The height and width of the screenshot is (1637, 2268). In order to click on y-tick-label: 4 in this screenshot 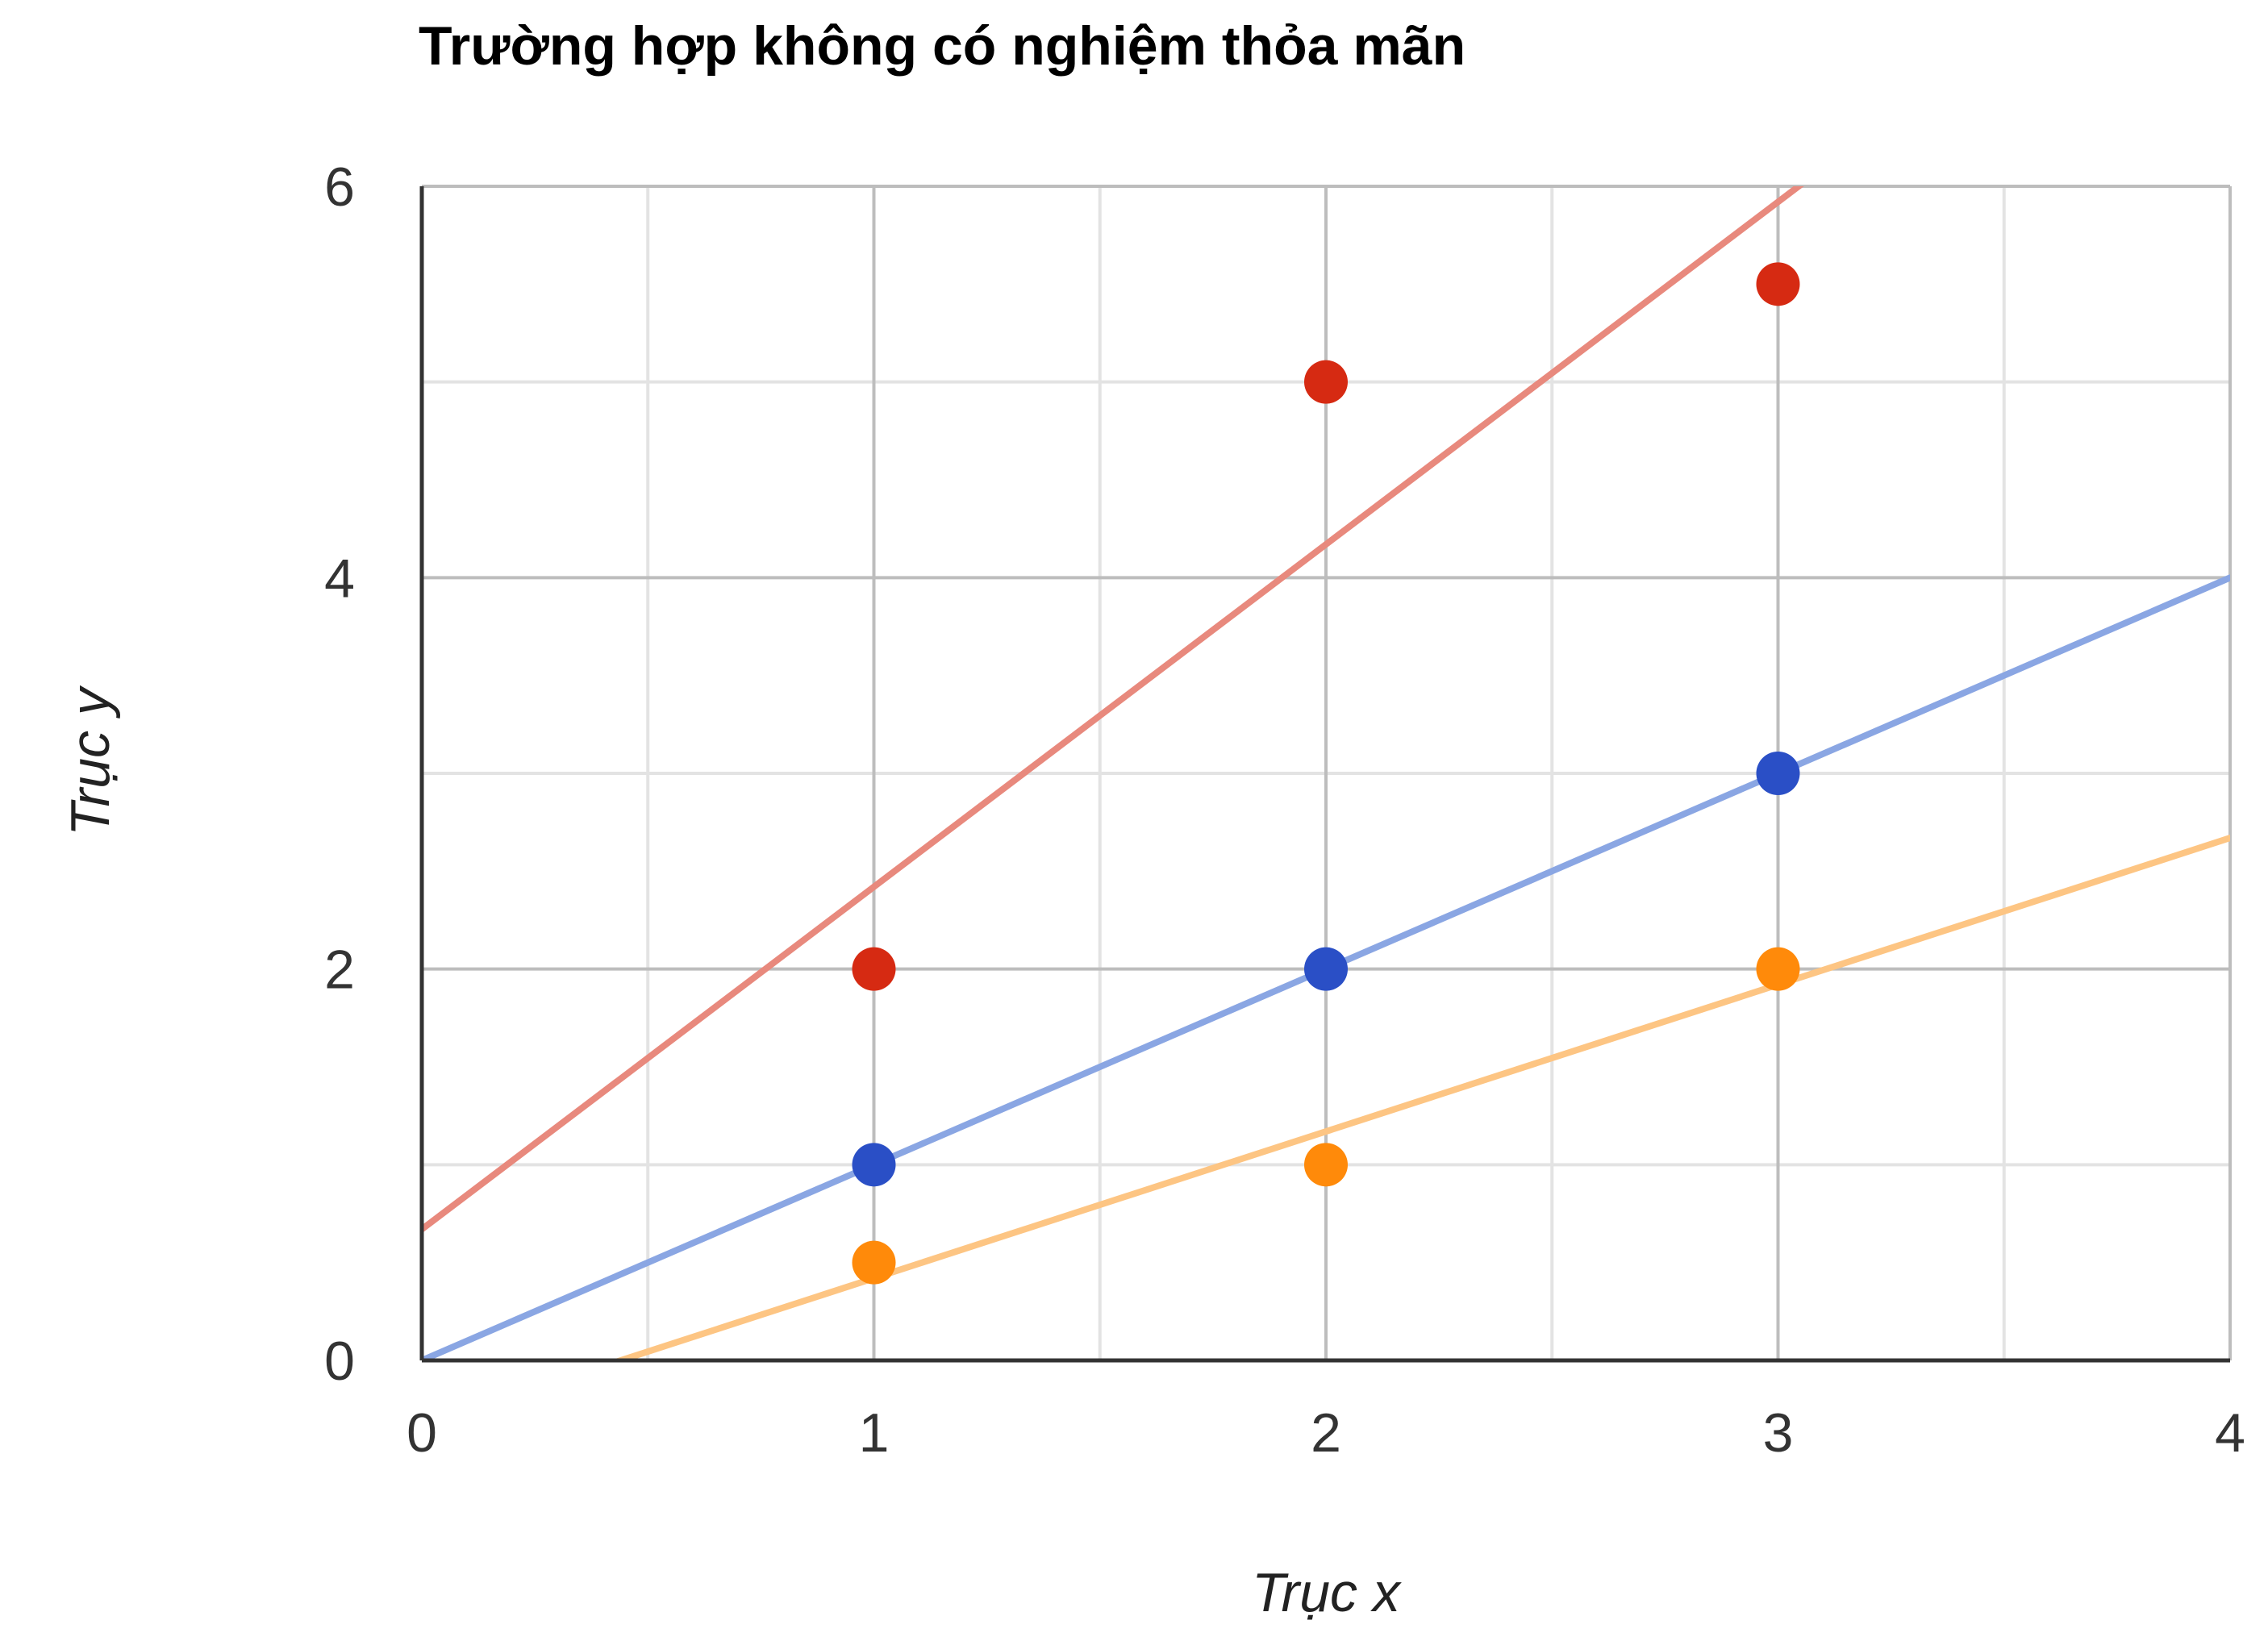, I will do `click(339, 578)`.